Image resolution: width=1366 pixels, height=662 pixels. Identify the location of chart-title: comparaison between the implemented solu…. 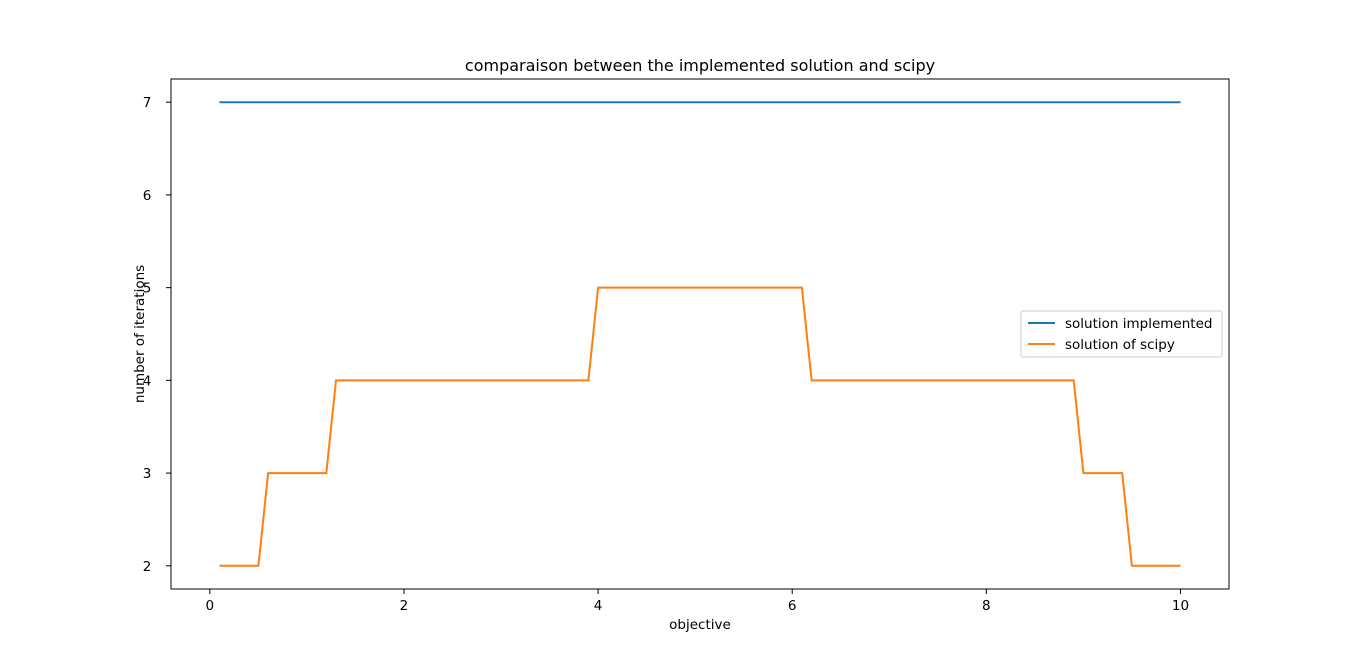
(700, 65).